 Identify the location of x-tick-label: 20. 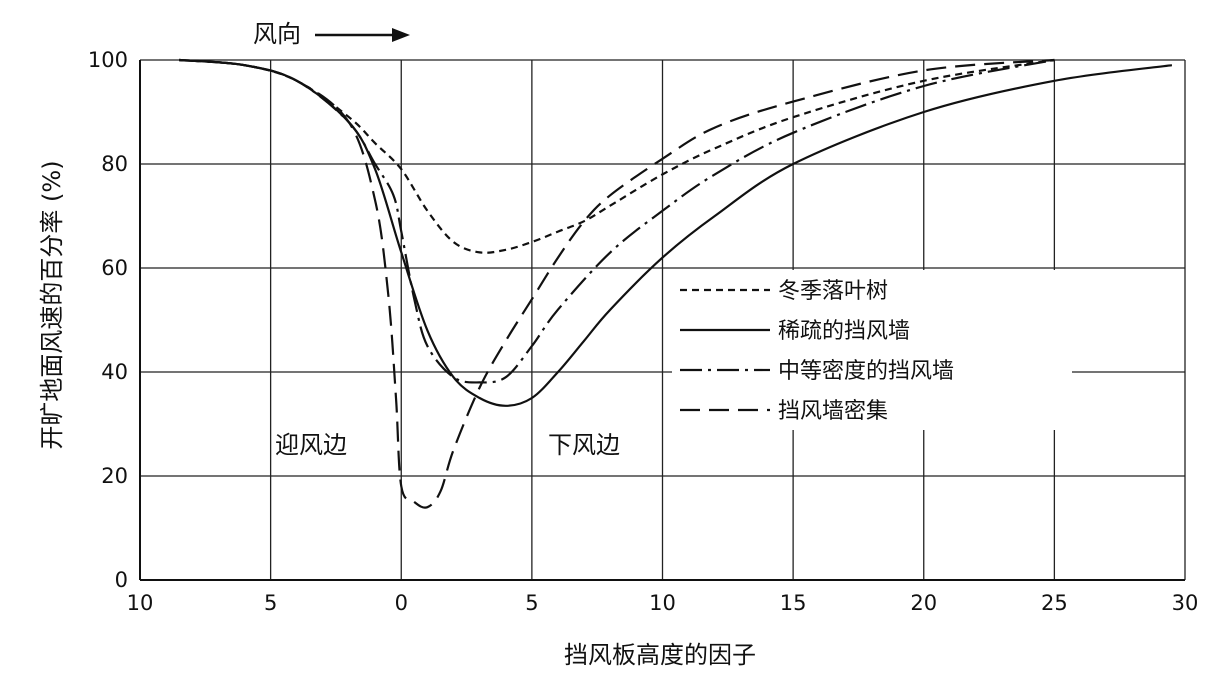
(923, 603).